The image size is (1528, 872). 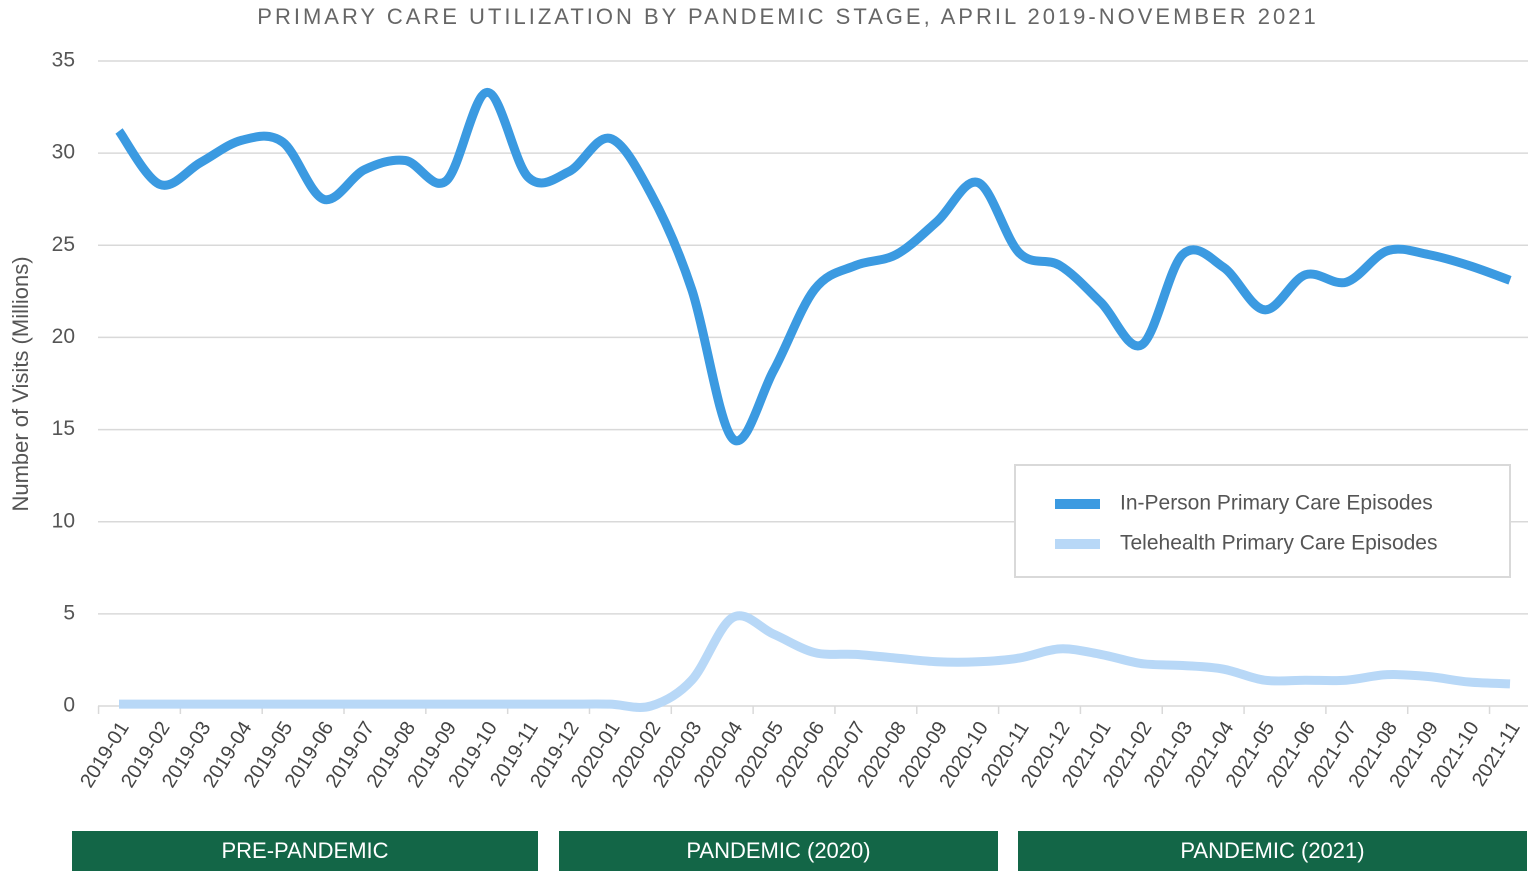 What do you see at coordinates (63, 152) in the screenshot?
I see `y-tick-label: 30` at bounding box center [63, 152].